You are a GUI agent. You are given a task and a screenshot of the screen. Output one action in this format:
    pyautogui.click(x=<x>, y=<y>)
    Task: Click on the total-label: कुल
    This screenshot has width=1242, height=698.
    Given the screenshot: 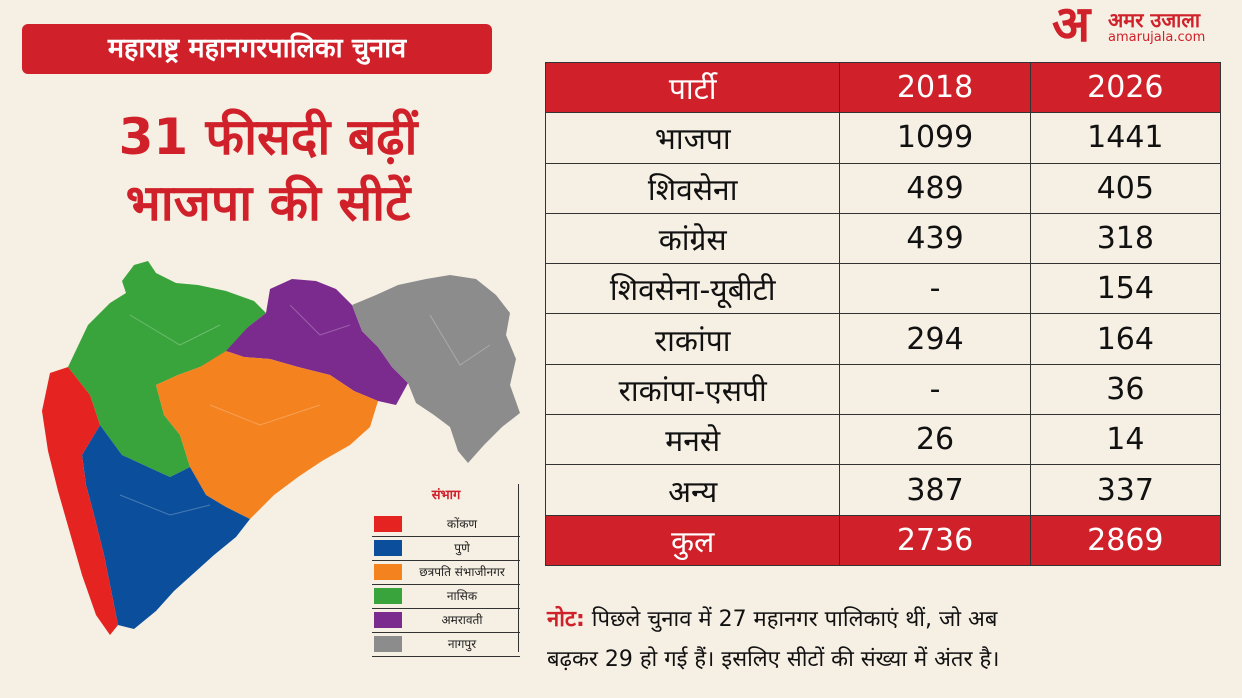 What is the action you would take?
    pyautogui.click(x=692, y=540)
    